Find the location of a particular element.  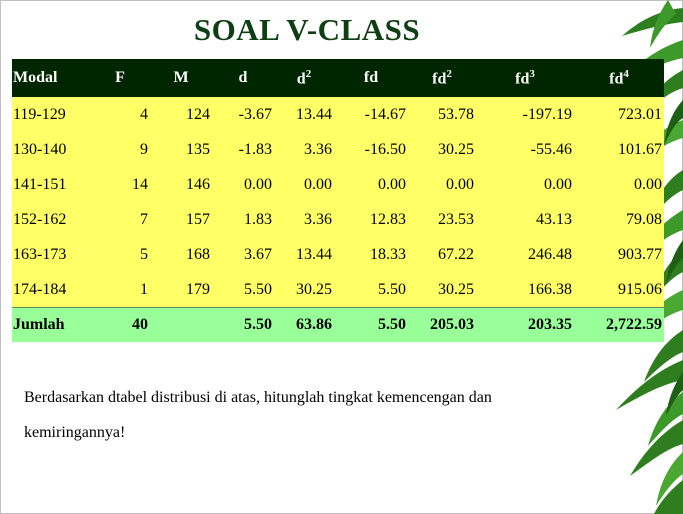

table-cell: 146 is located at coordinates (181, 184).